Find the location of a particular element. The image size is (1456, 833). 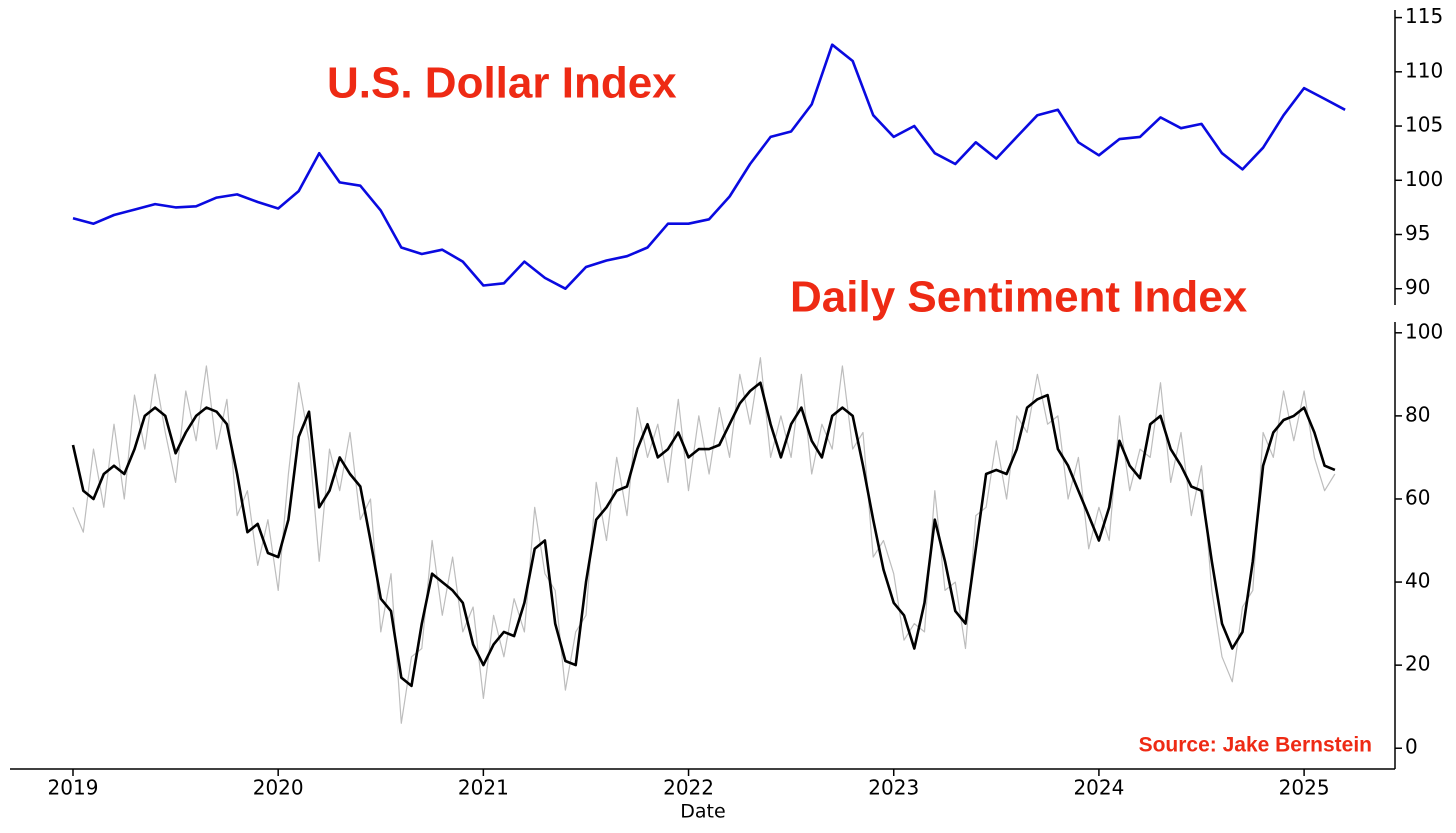

chart-title: Daily Sentiment Index is located at coordinates (1019, 297).